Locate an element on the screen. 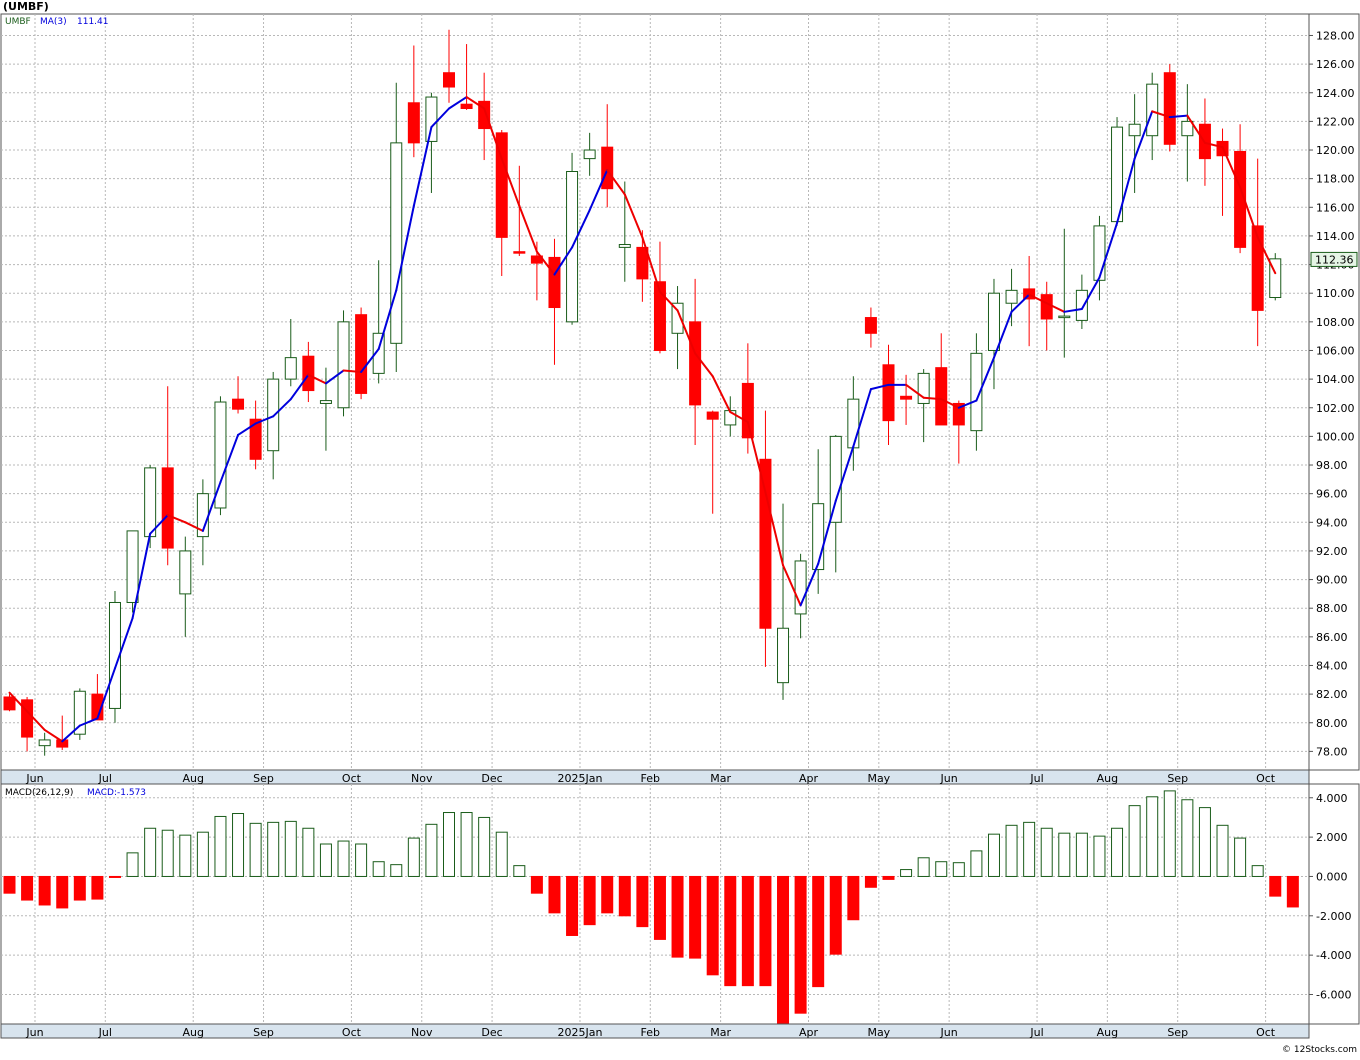  footer-credit: © 12Stocks.com is located at coordinates (1319, 1050).